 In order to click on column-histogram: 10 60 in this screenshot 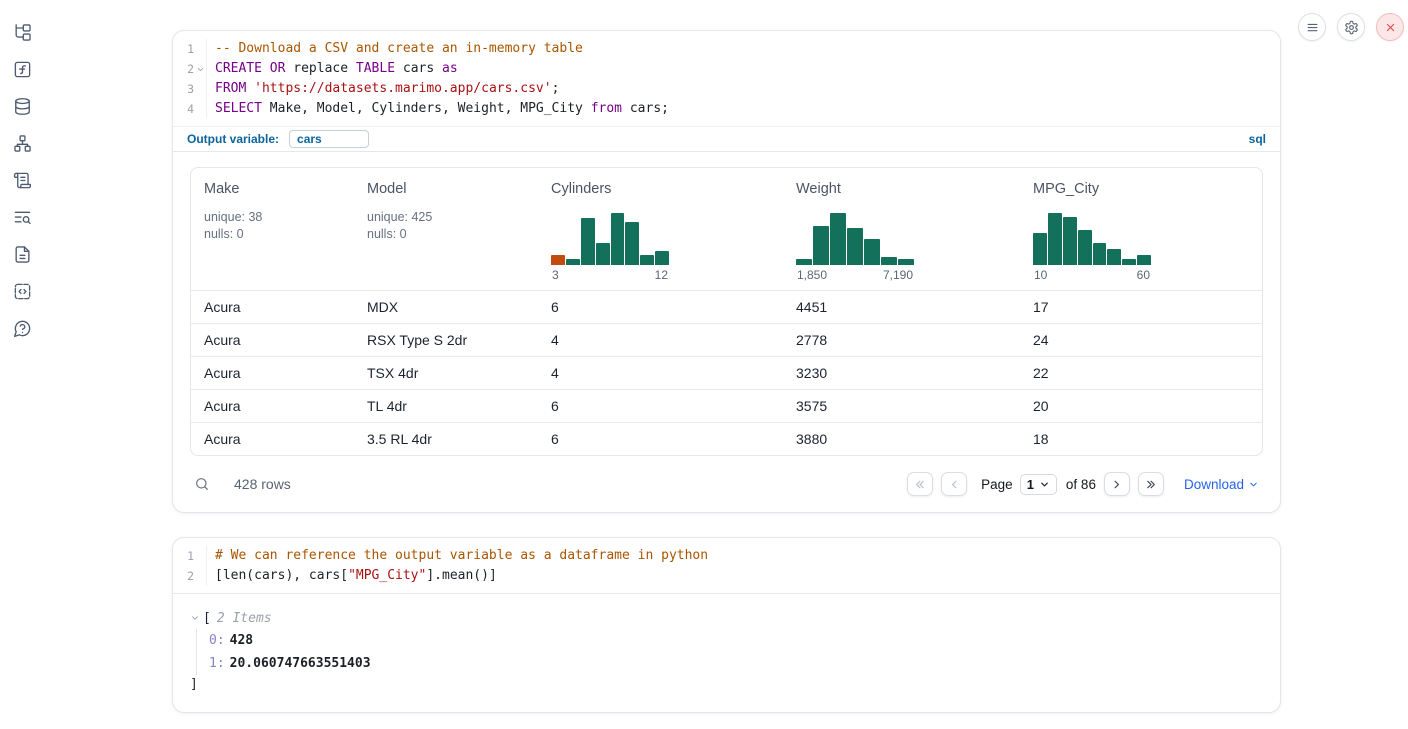, I will do `click(1092, 247)`.